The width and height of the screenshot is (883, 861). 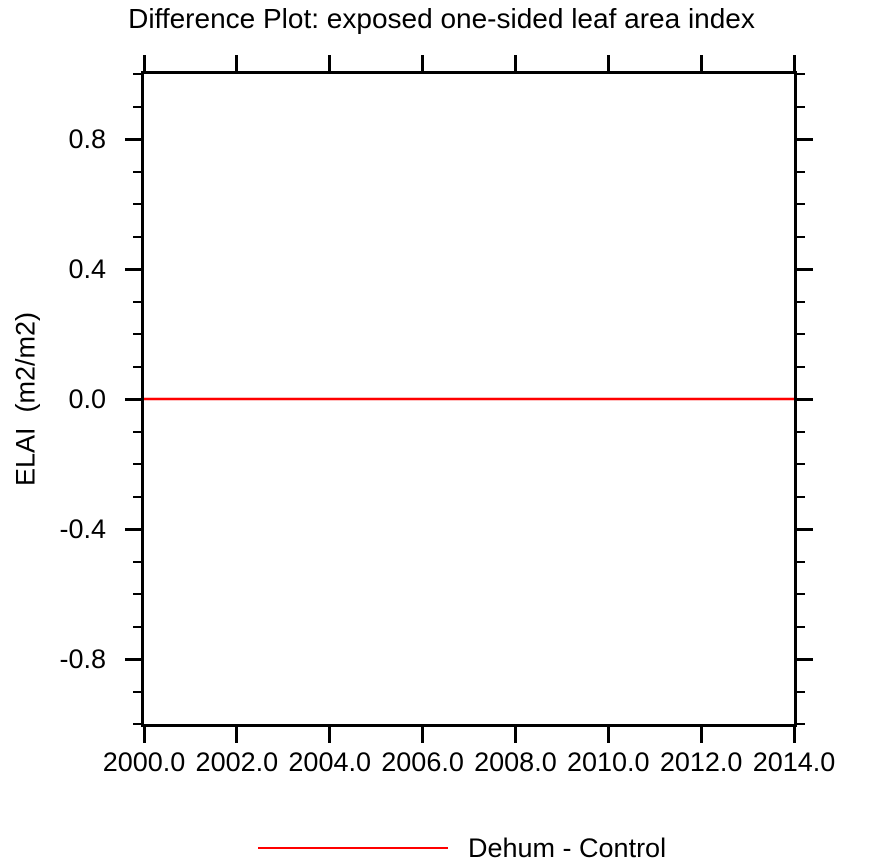 What do you see at coordinates (515, 762) in the screenshot?
I see `x-tick-label: 2008.0` at bounding box center [515, 762].